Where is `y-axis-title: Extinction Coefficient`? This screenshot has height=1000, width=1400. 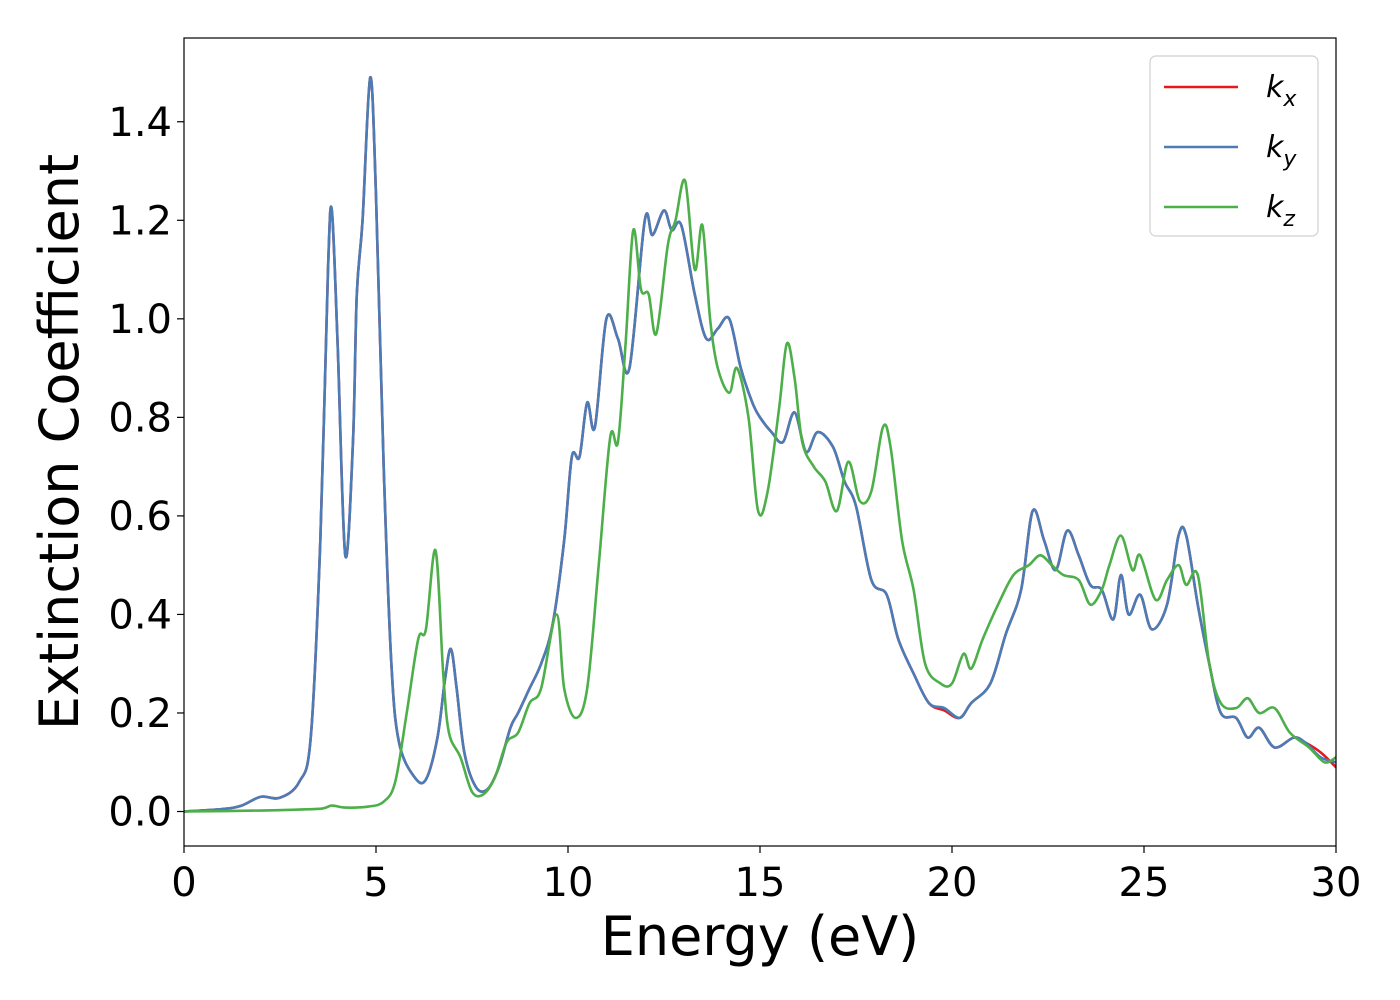 y-axis-title: Extinction Coefficient is located at coordinates (59, 442).